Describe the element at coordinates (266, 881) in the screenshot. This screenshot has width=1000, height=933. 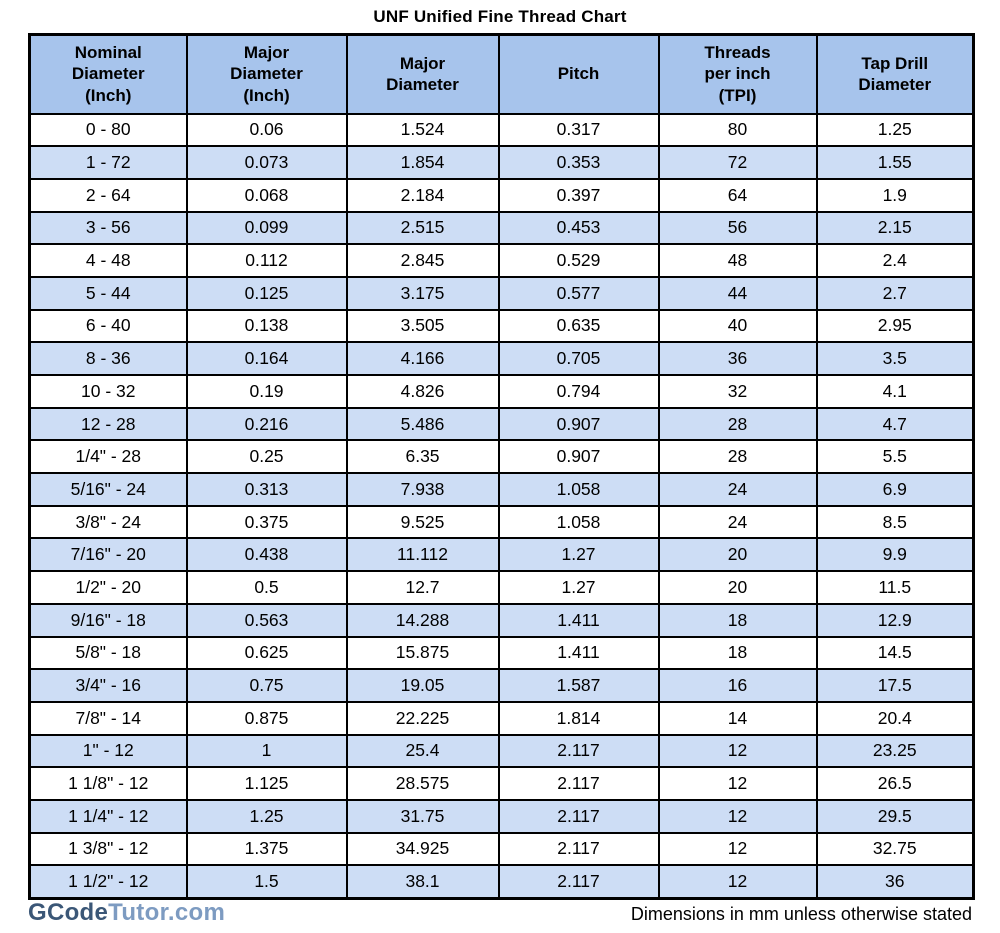
I see `table-cell: 1.5` at that location.